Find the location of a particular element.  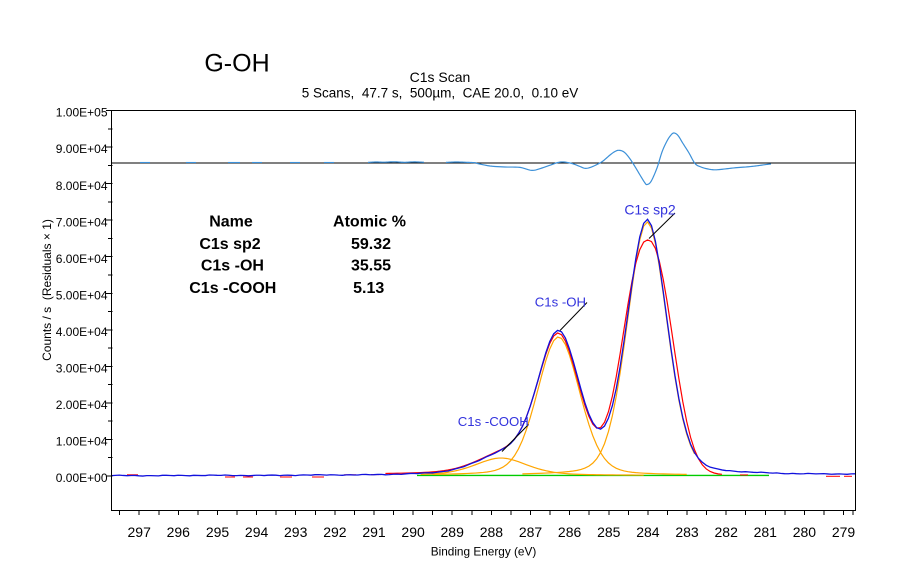

svg-text: G-OH is located at coordinates (236, 64).